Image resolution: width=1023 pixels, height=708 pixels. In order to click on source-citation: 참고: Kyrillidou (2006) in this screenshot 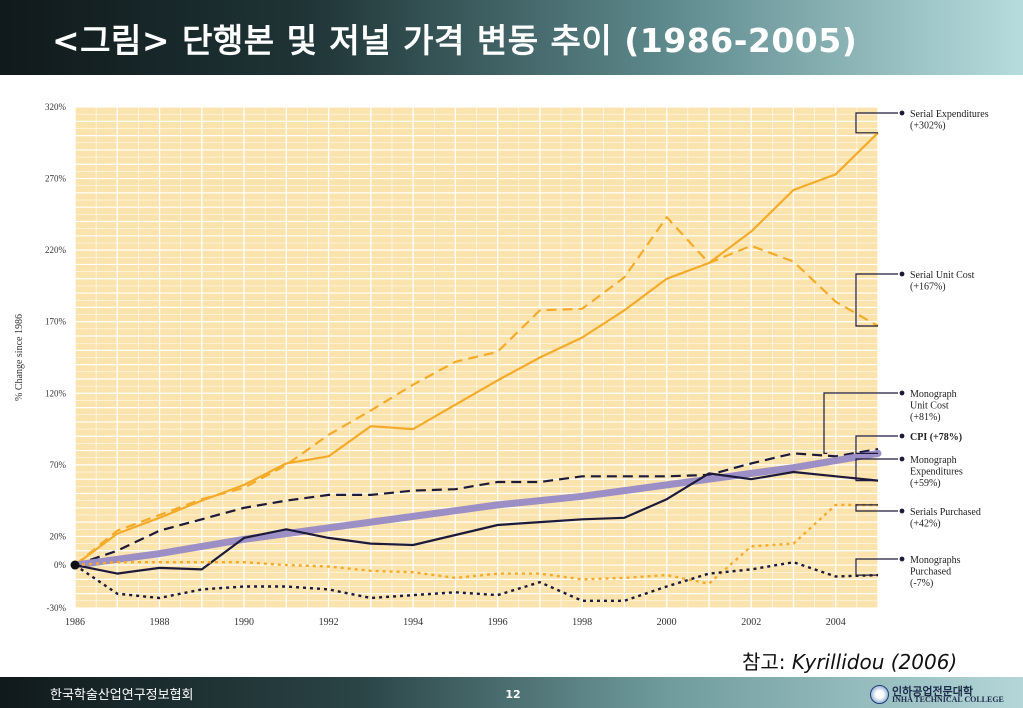, I will do `click(849, 660)`.